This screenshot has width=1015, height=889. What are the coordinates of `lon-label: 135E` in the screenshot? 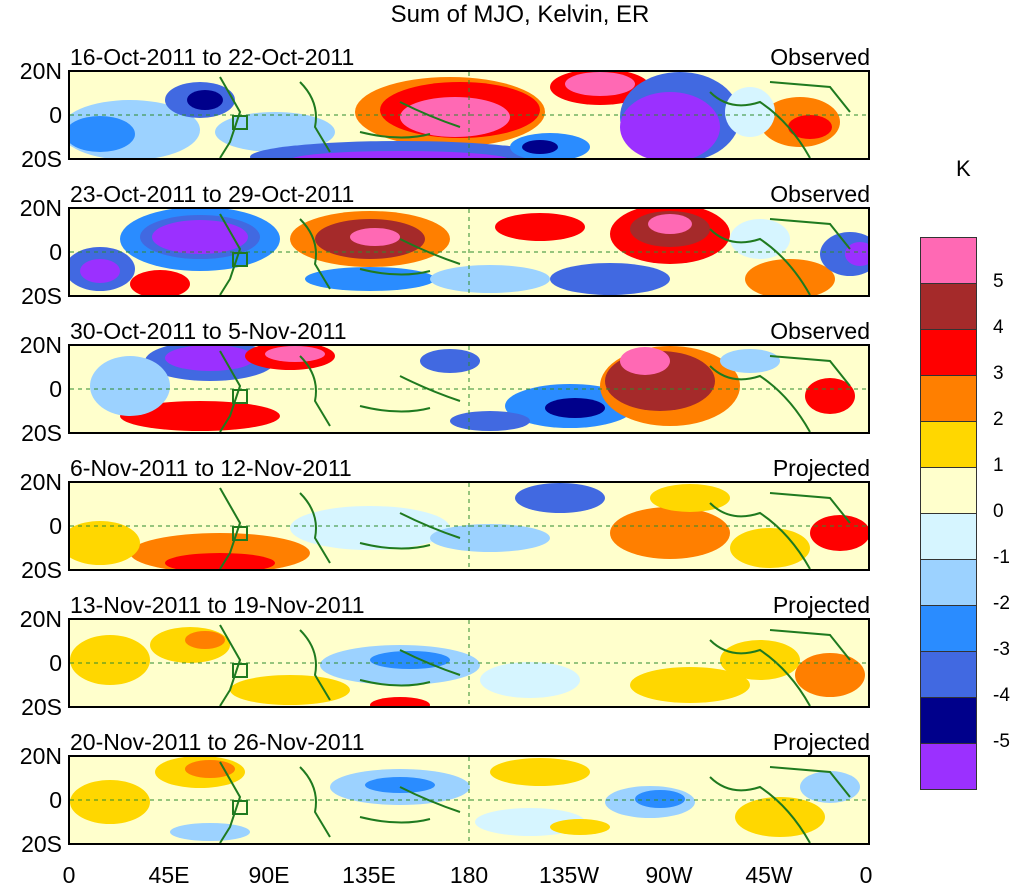 It's located at (369, 875).